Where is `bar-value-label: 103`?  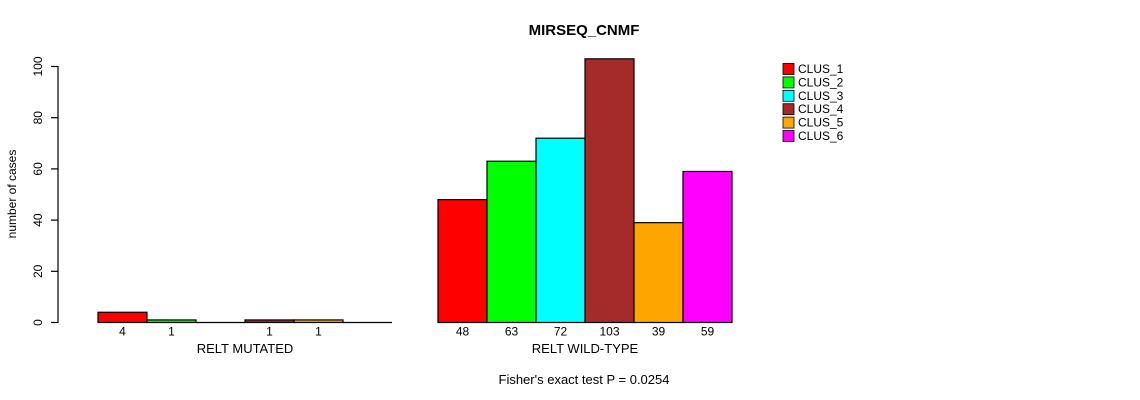
bar-value-label: 103 is located at coordinates (609, 332).